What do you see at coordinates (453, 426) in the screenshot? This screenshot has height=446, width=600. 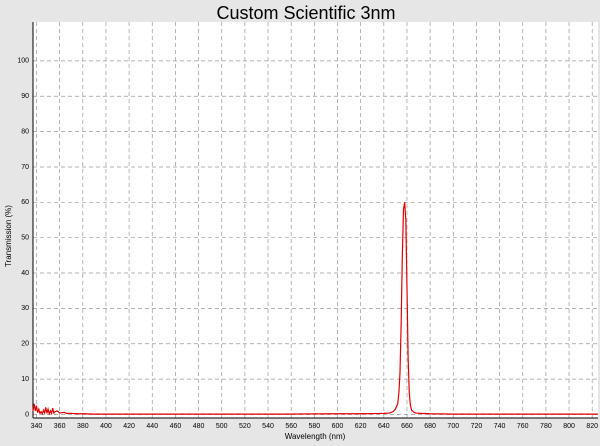 I see `x-tick-label: 700` at bounding box center [453, 426].